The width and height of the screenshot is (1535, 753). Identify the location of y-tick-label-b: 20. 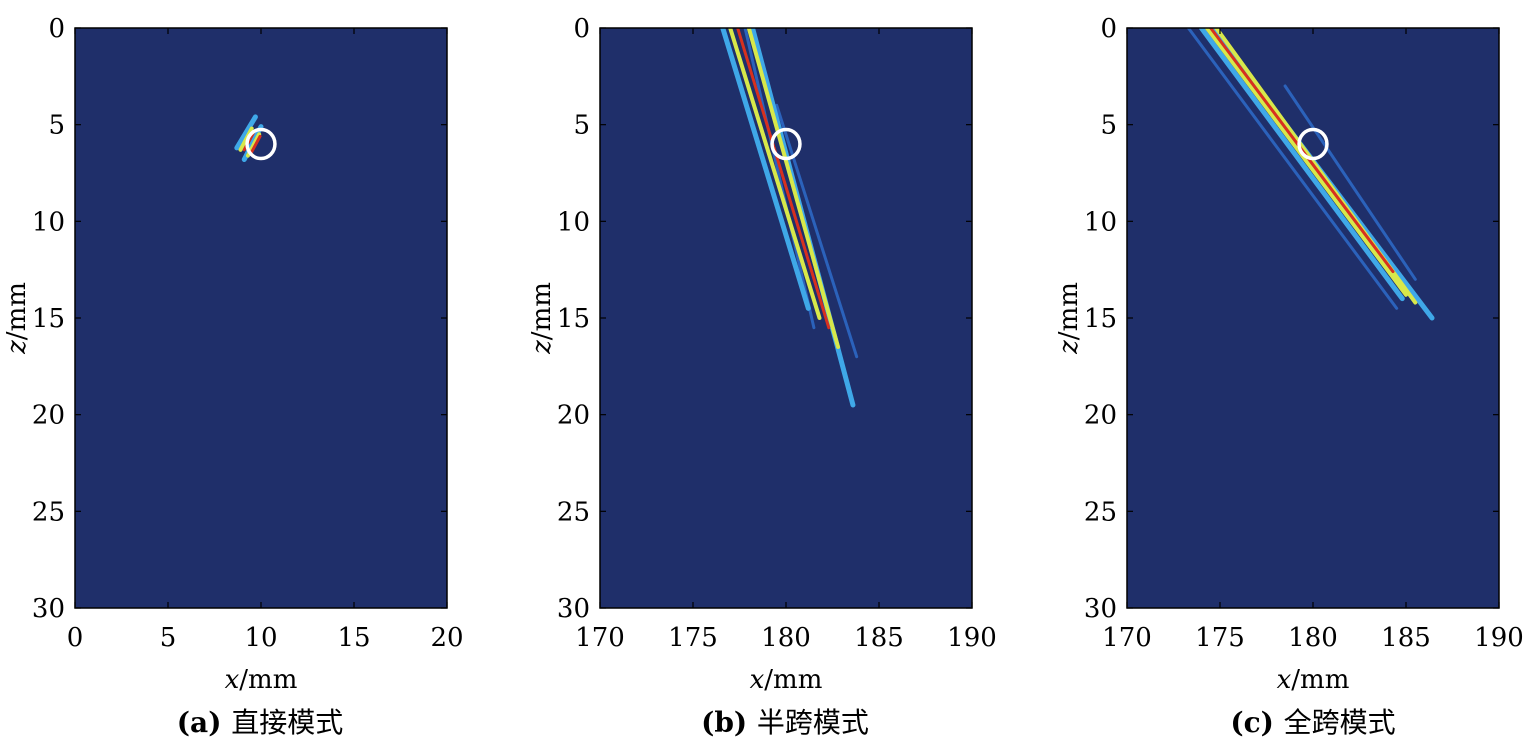
(573, 416).